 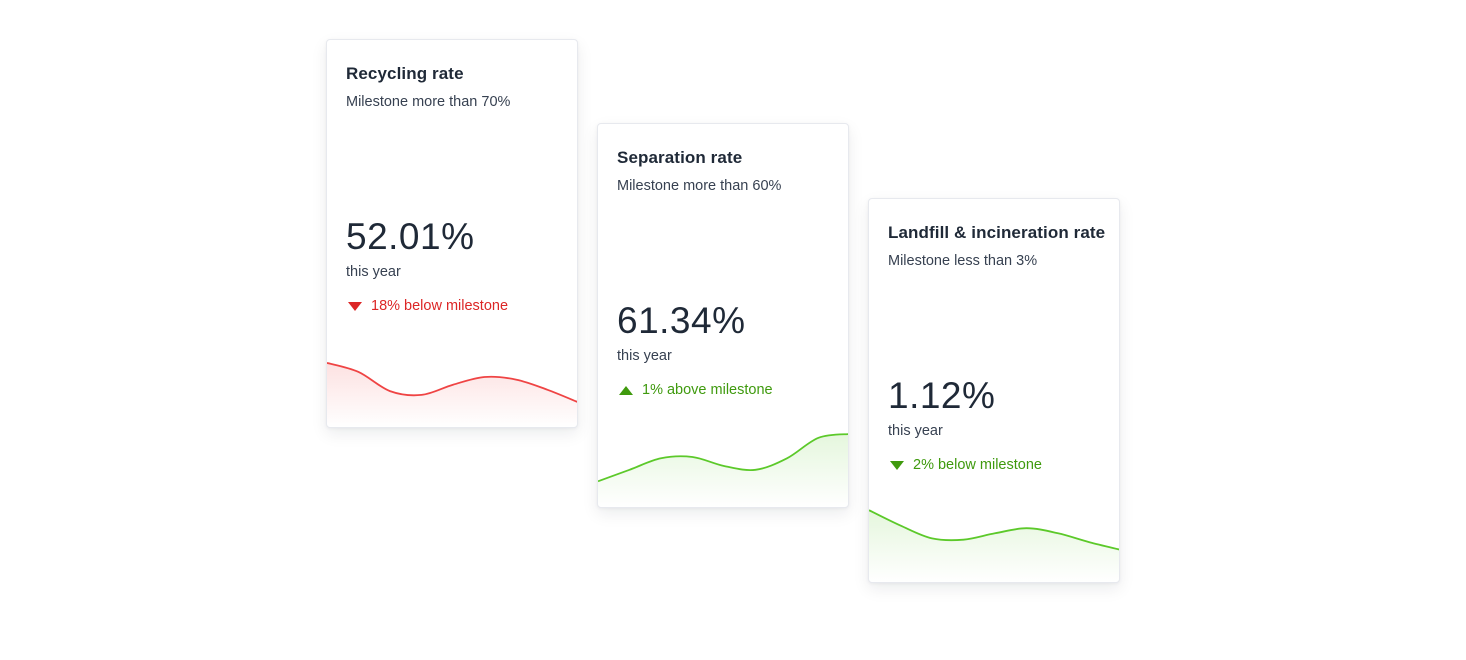 I want to click on card-status-label: 1% above milestone, so click(x=707, y=390).